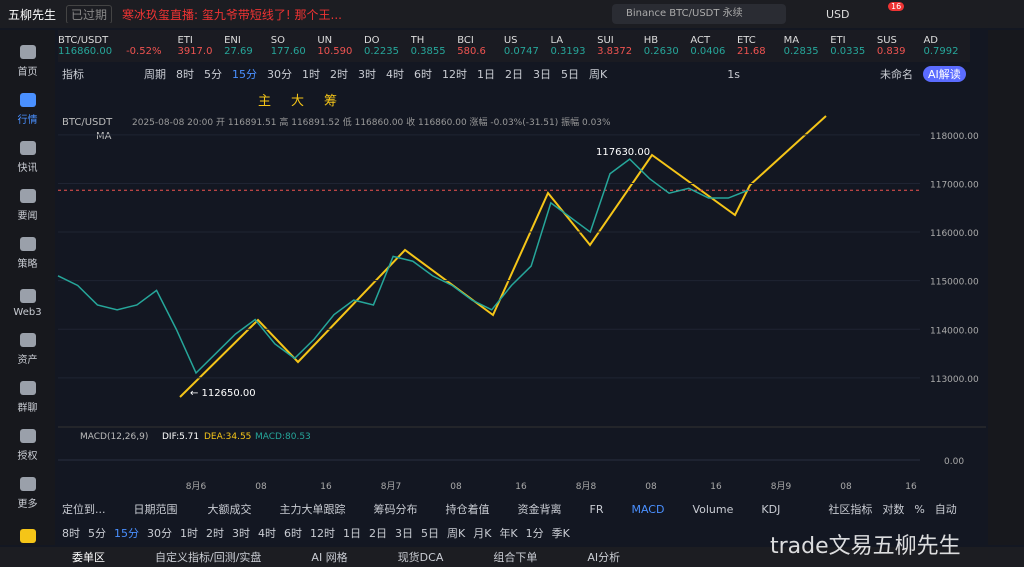  Describe the element at coordinates (338, 46) in the screenshot. I see `ticker: UN 10.590` at that location.